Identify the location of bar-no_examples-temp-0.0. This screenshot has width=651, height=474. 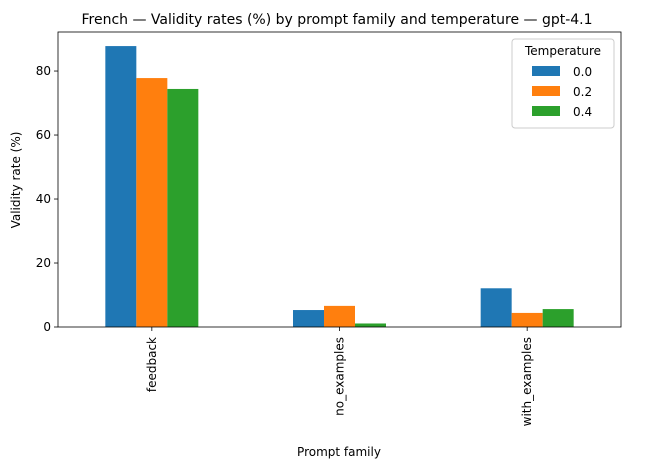
(308, 318).